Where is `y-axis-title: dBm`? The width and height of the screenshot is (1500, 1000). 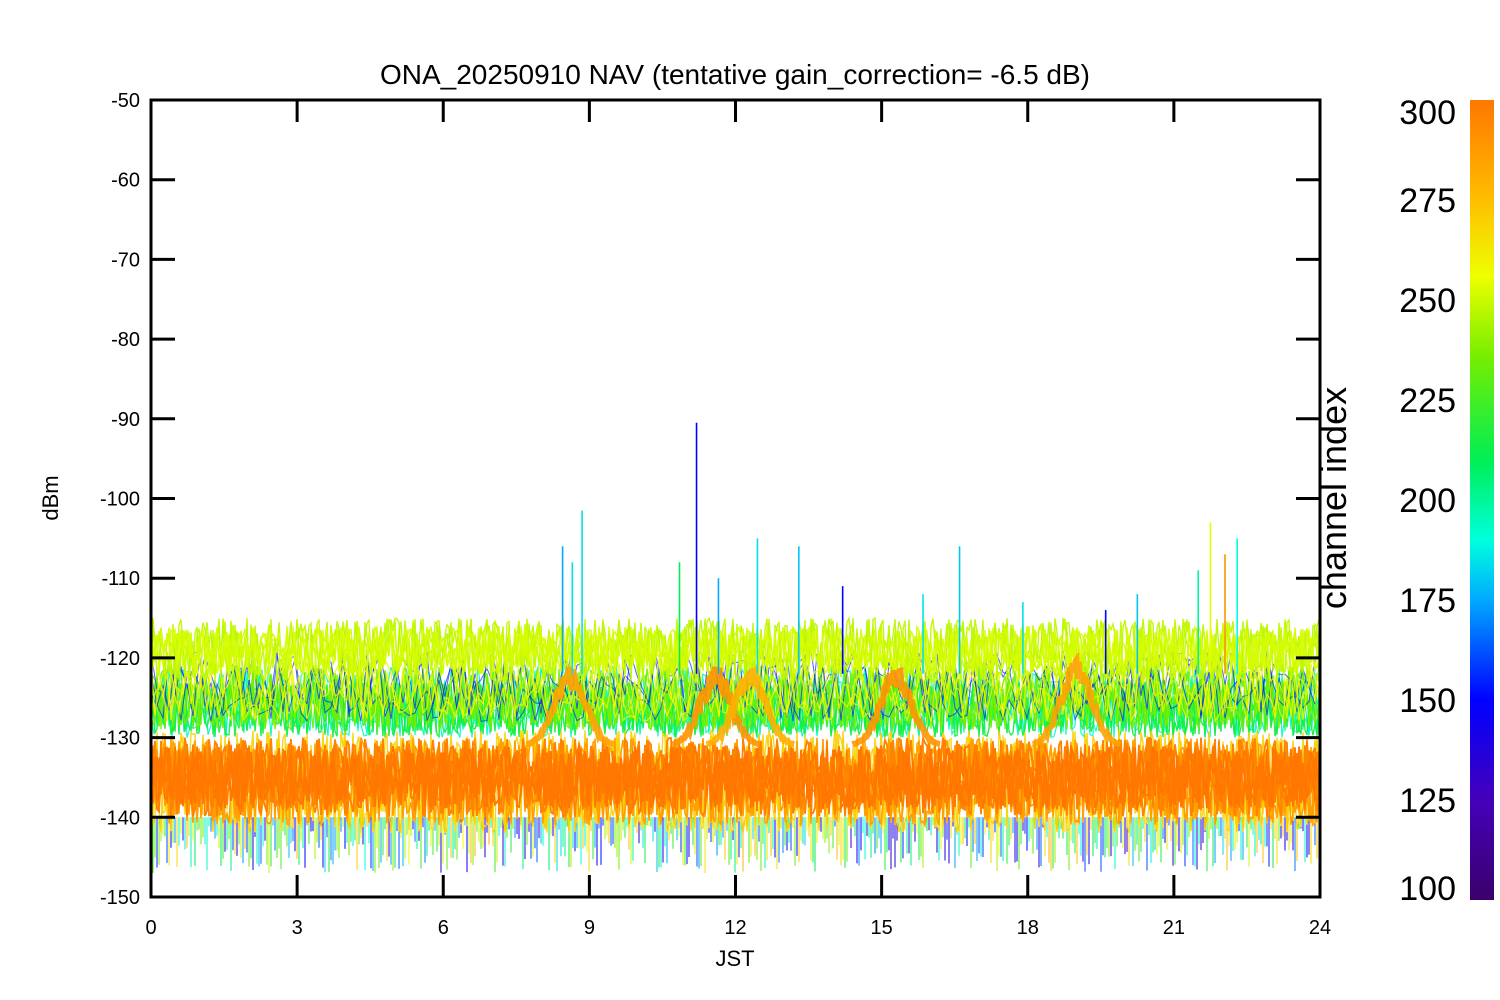
y-axis-title: dBm is located at coordinates (50, 497).